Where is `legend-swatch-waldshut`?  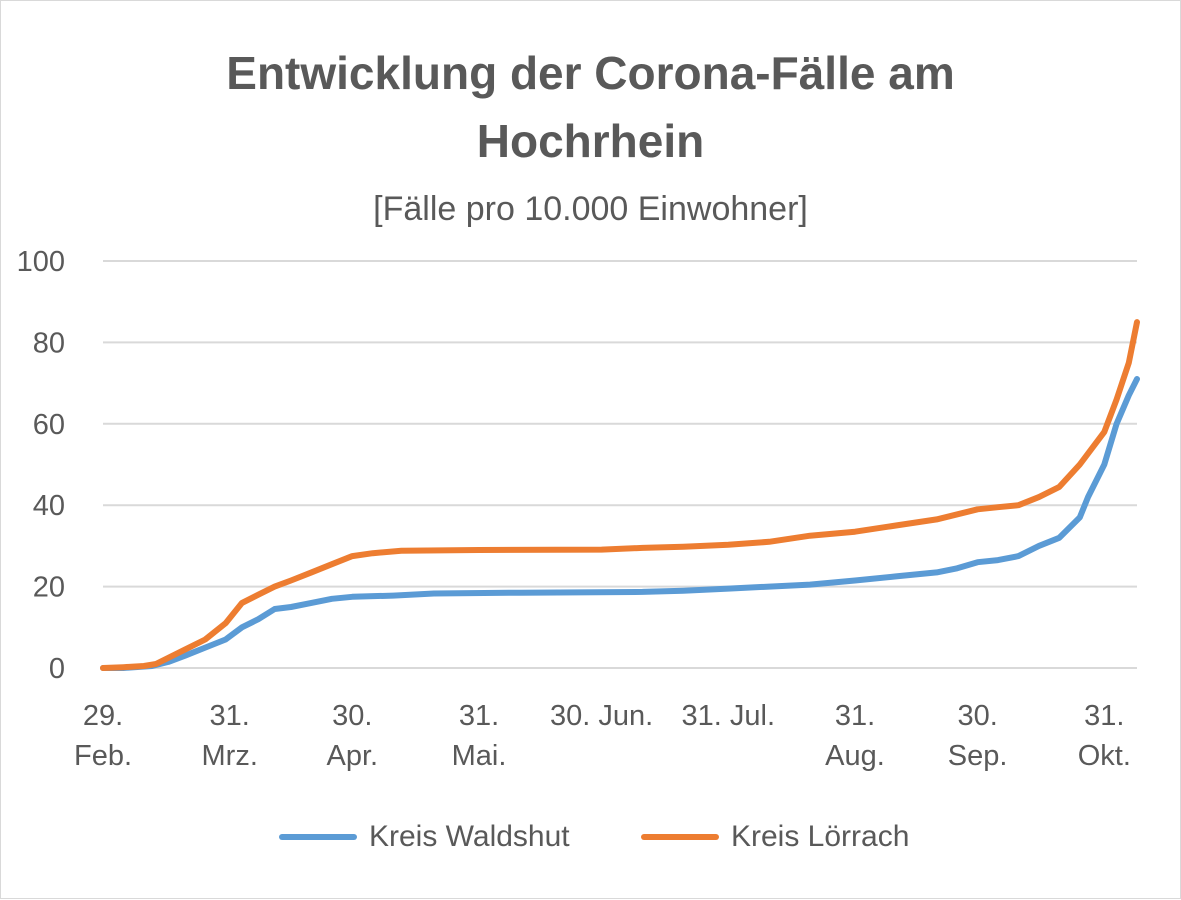 legend-swatch-waldshut is located at coordinates (318, 837).